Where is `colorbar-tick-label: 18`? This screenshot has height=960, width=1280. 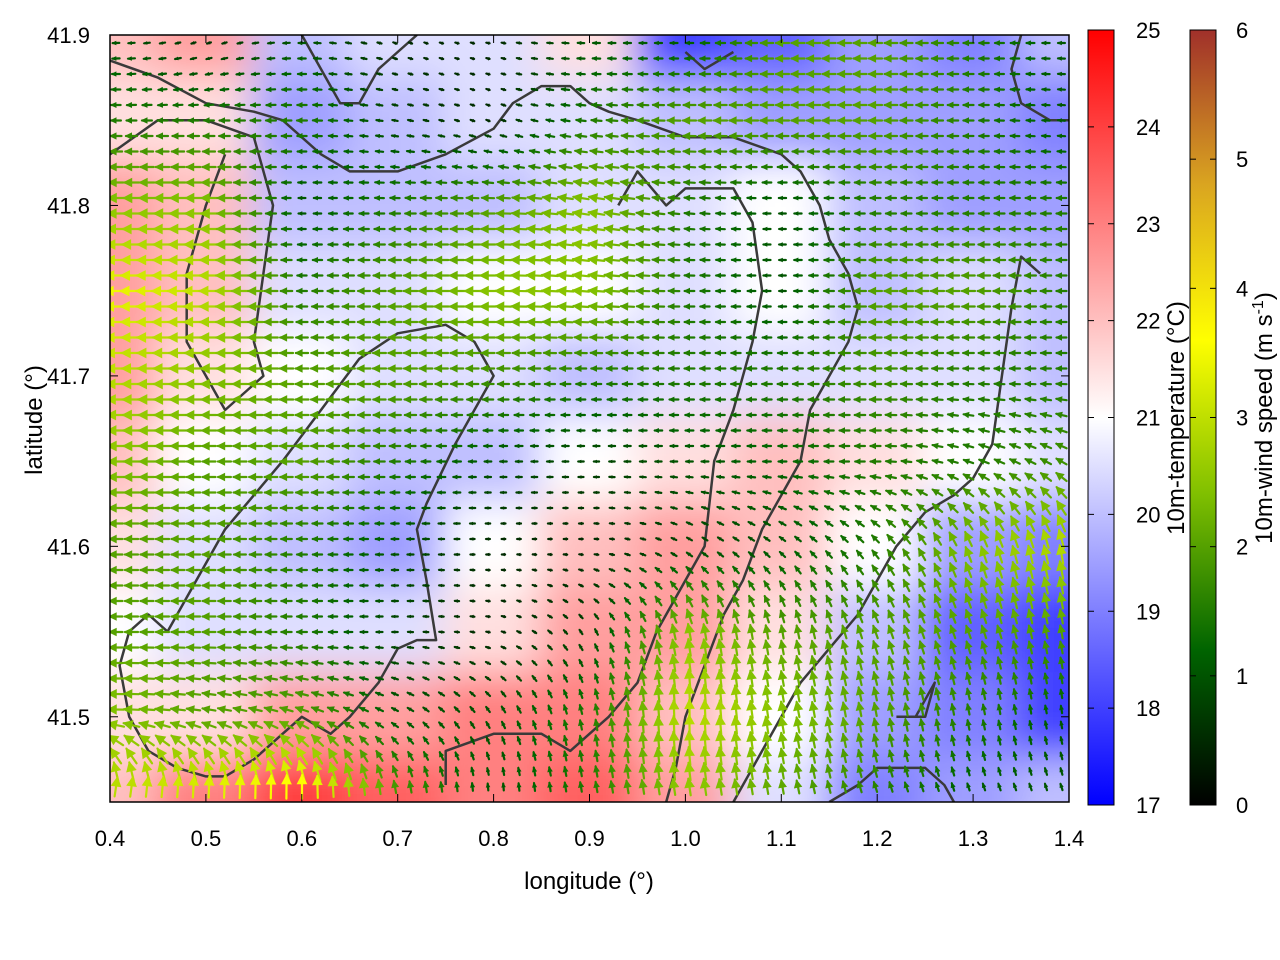
colorbar-tick-label: 18 is located at coordinates (1148, 708).